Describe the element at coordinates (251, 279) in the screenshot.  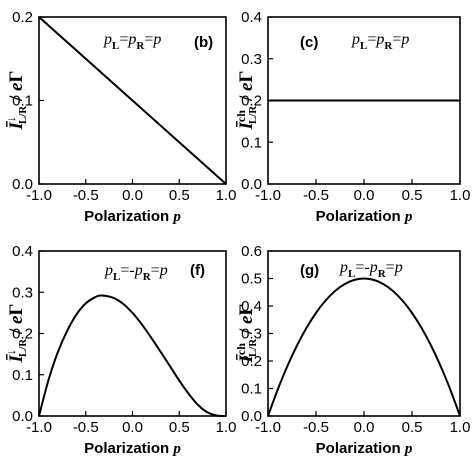
I see `y-tick-label: 0.5` at that location.